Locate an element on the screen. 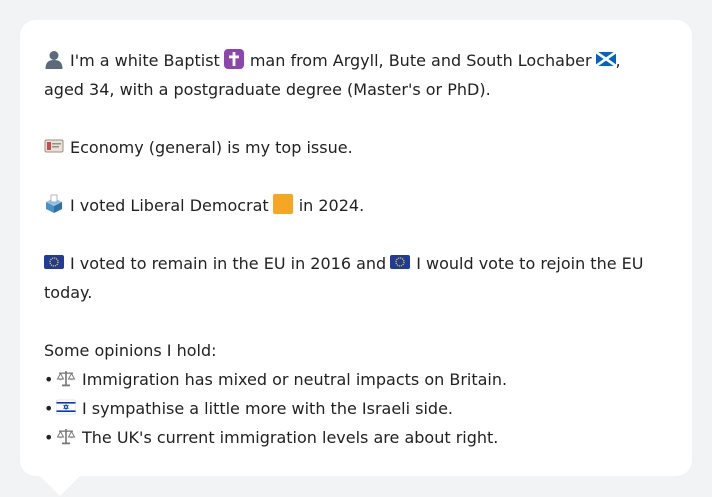  eu-text-b: I would vote to rejoin the EU is located at coordinates (530, 263).